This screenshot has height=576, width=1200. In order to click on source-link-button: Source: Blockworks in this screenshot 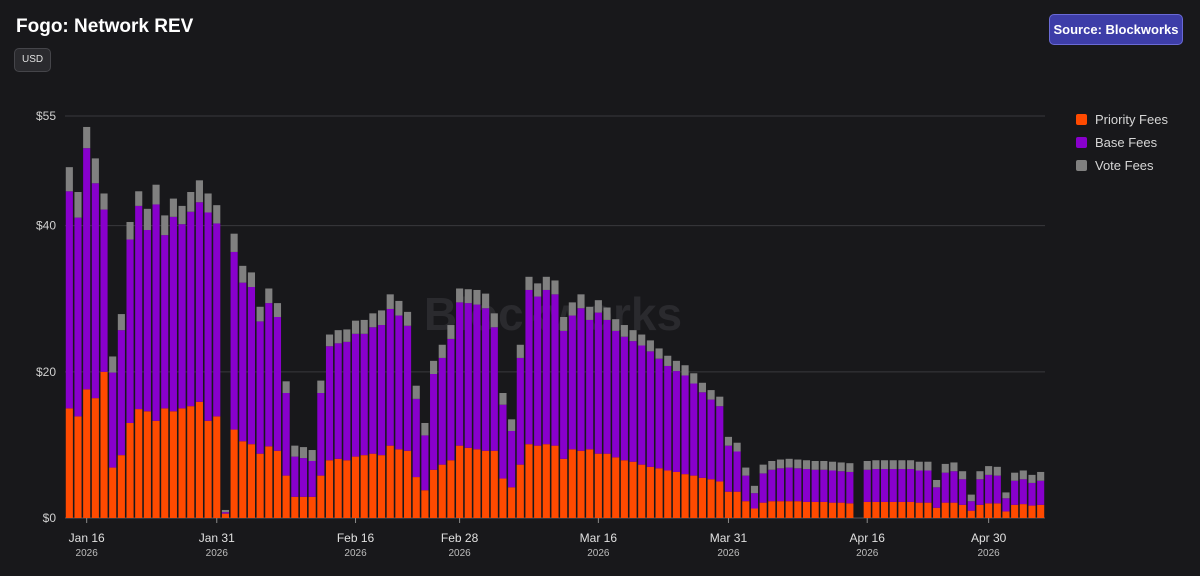, I will do `click(1116, 29)`.